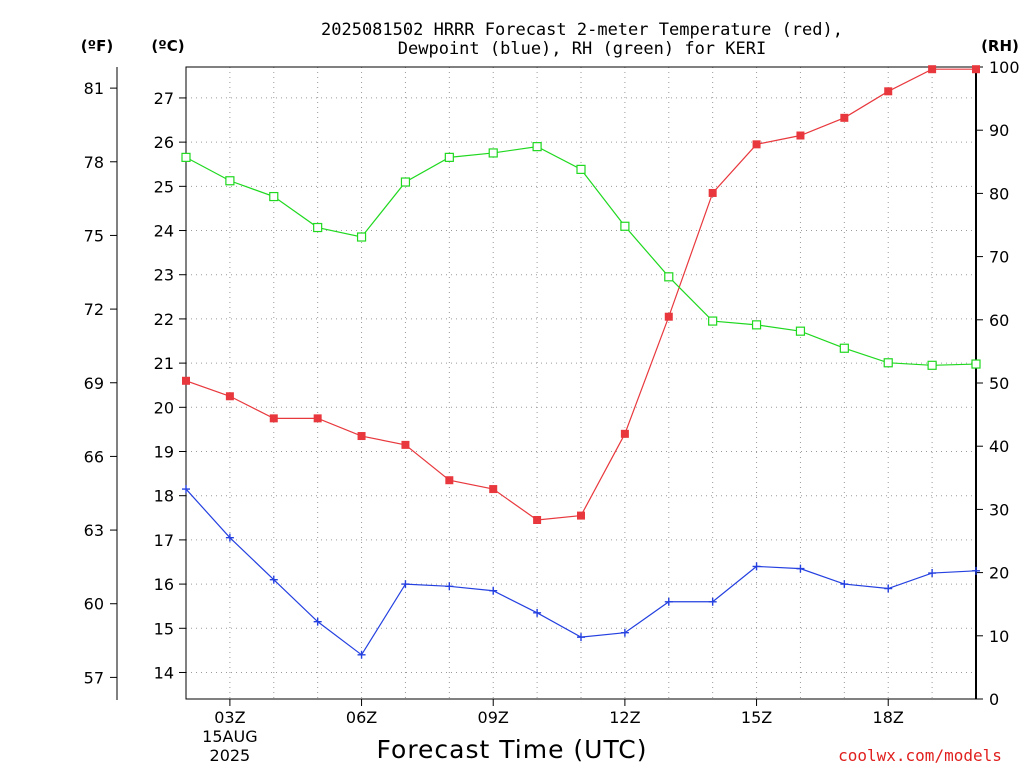 The height and width of the screenshot is (768, 1024). Describe the element at coordinates (994, 699) in the screenshot. I see `rh-tick-label: 0` at that location.